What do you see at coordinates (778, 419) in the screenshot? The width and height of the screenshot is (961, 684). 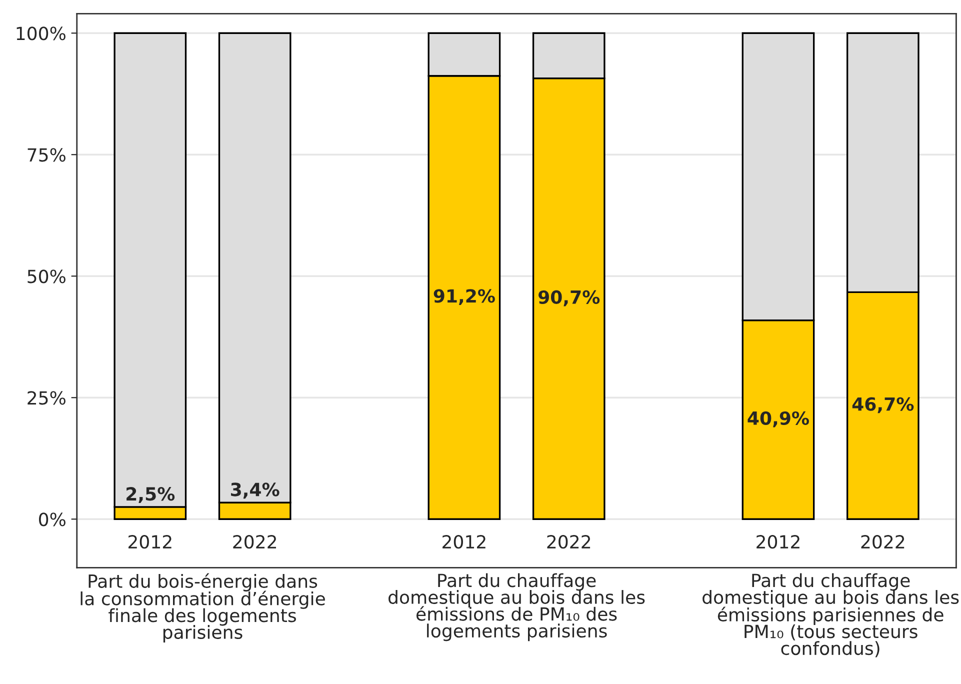 I see `data-label: 40,9%` at bounding box center [778, 419].